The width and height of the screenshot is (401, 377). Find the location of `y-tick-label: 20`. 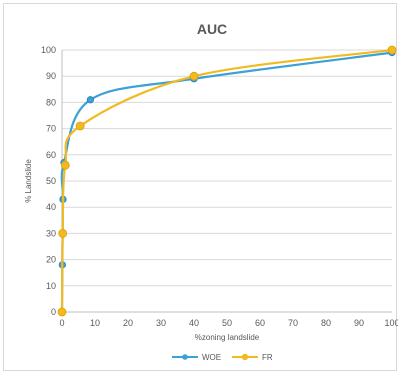

y-tick-label: 20 is located at coordinates (51, 260).